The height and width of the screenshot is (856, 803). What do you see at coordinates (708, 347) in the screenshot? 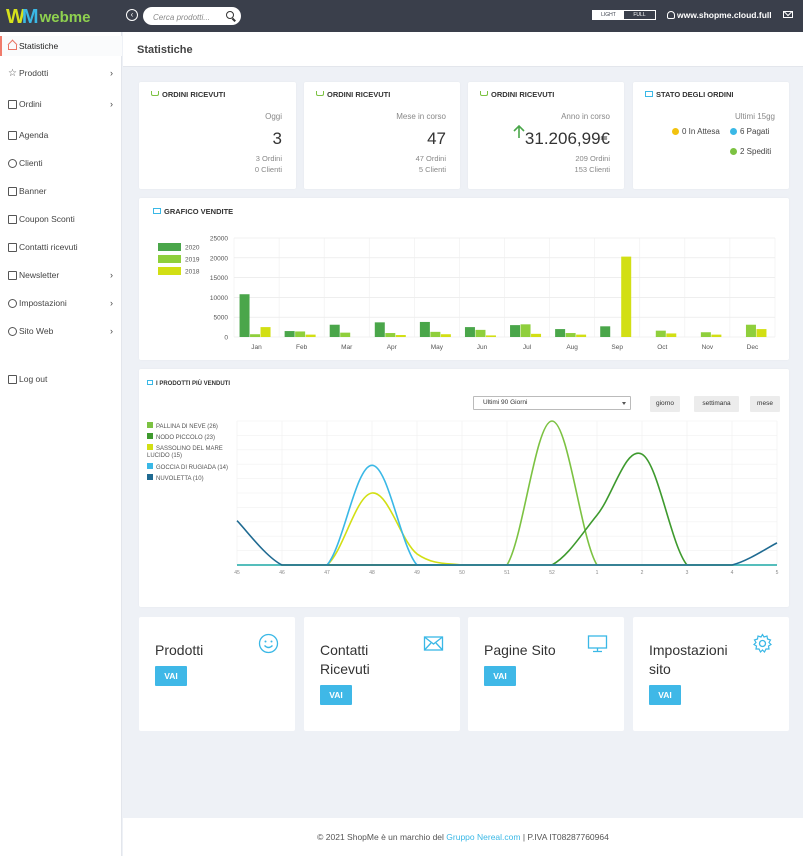
I see `x-tick-label: Nov` at bounding box center [708, 347].